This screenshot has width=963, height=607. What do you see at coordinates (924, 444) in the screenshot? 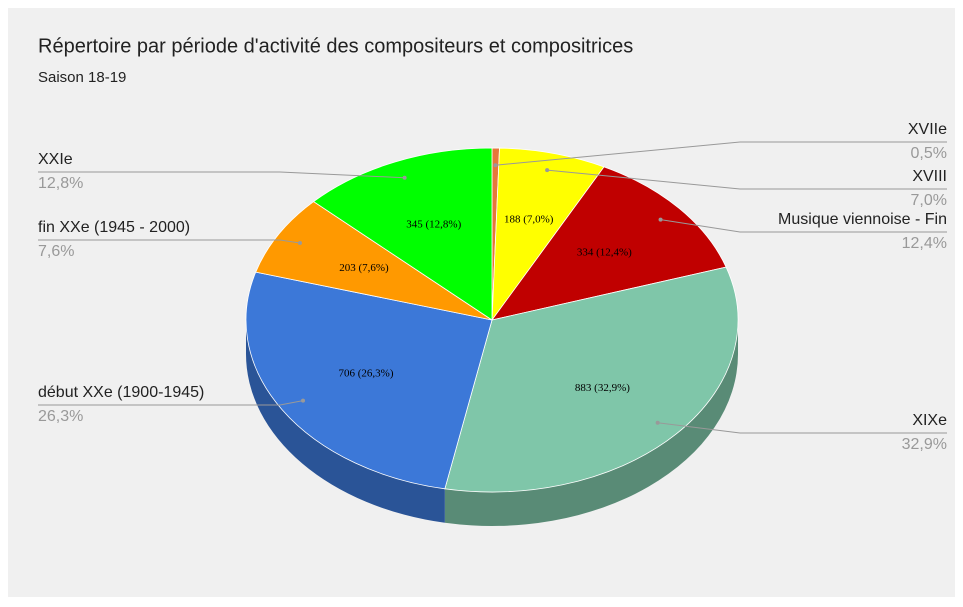
I see `legend-percent: 32,9%` at bounding box center [924, 444].